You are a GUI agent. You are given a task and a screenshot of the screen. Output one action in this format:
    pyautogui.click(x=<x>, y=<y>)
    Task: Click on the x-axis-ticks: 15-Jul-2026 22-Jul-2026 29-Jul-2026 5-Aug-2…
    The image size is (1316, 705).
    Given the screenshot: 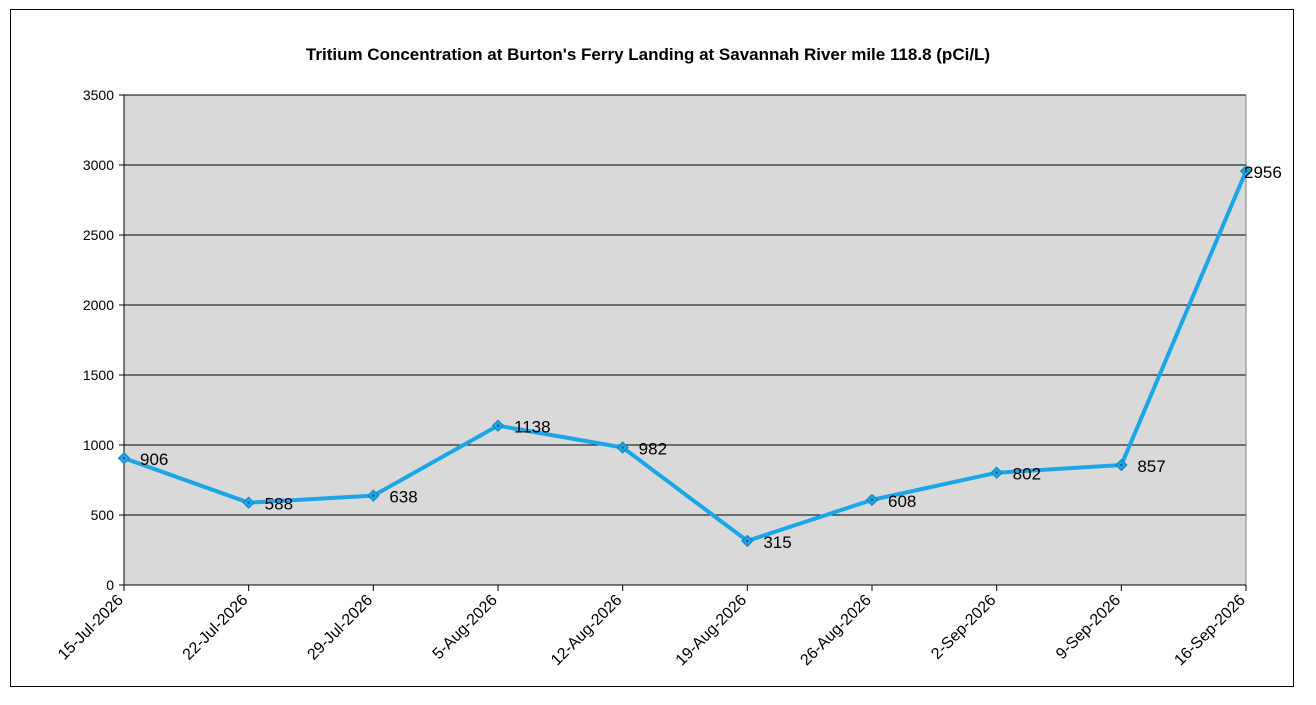 What is the action you would take?
    pyautogui.click(x=652, y=627)
    